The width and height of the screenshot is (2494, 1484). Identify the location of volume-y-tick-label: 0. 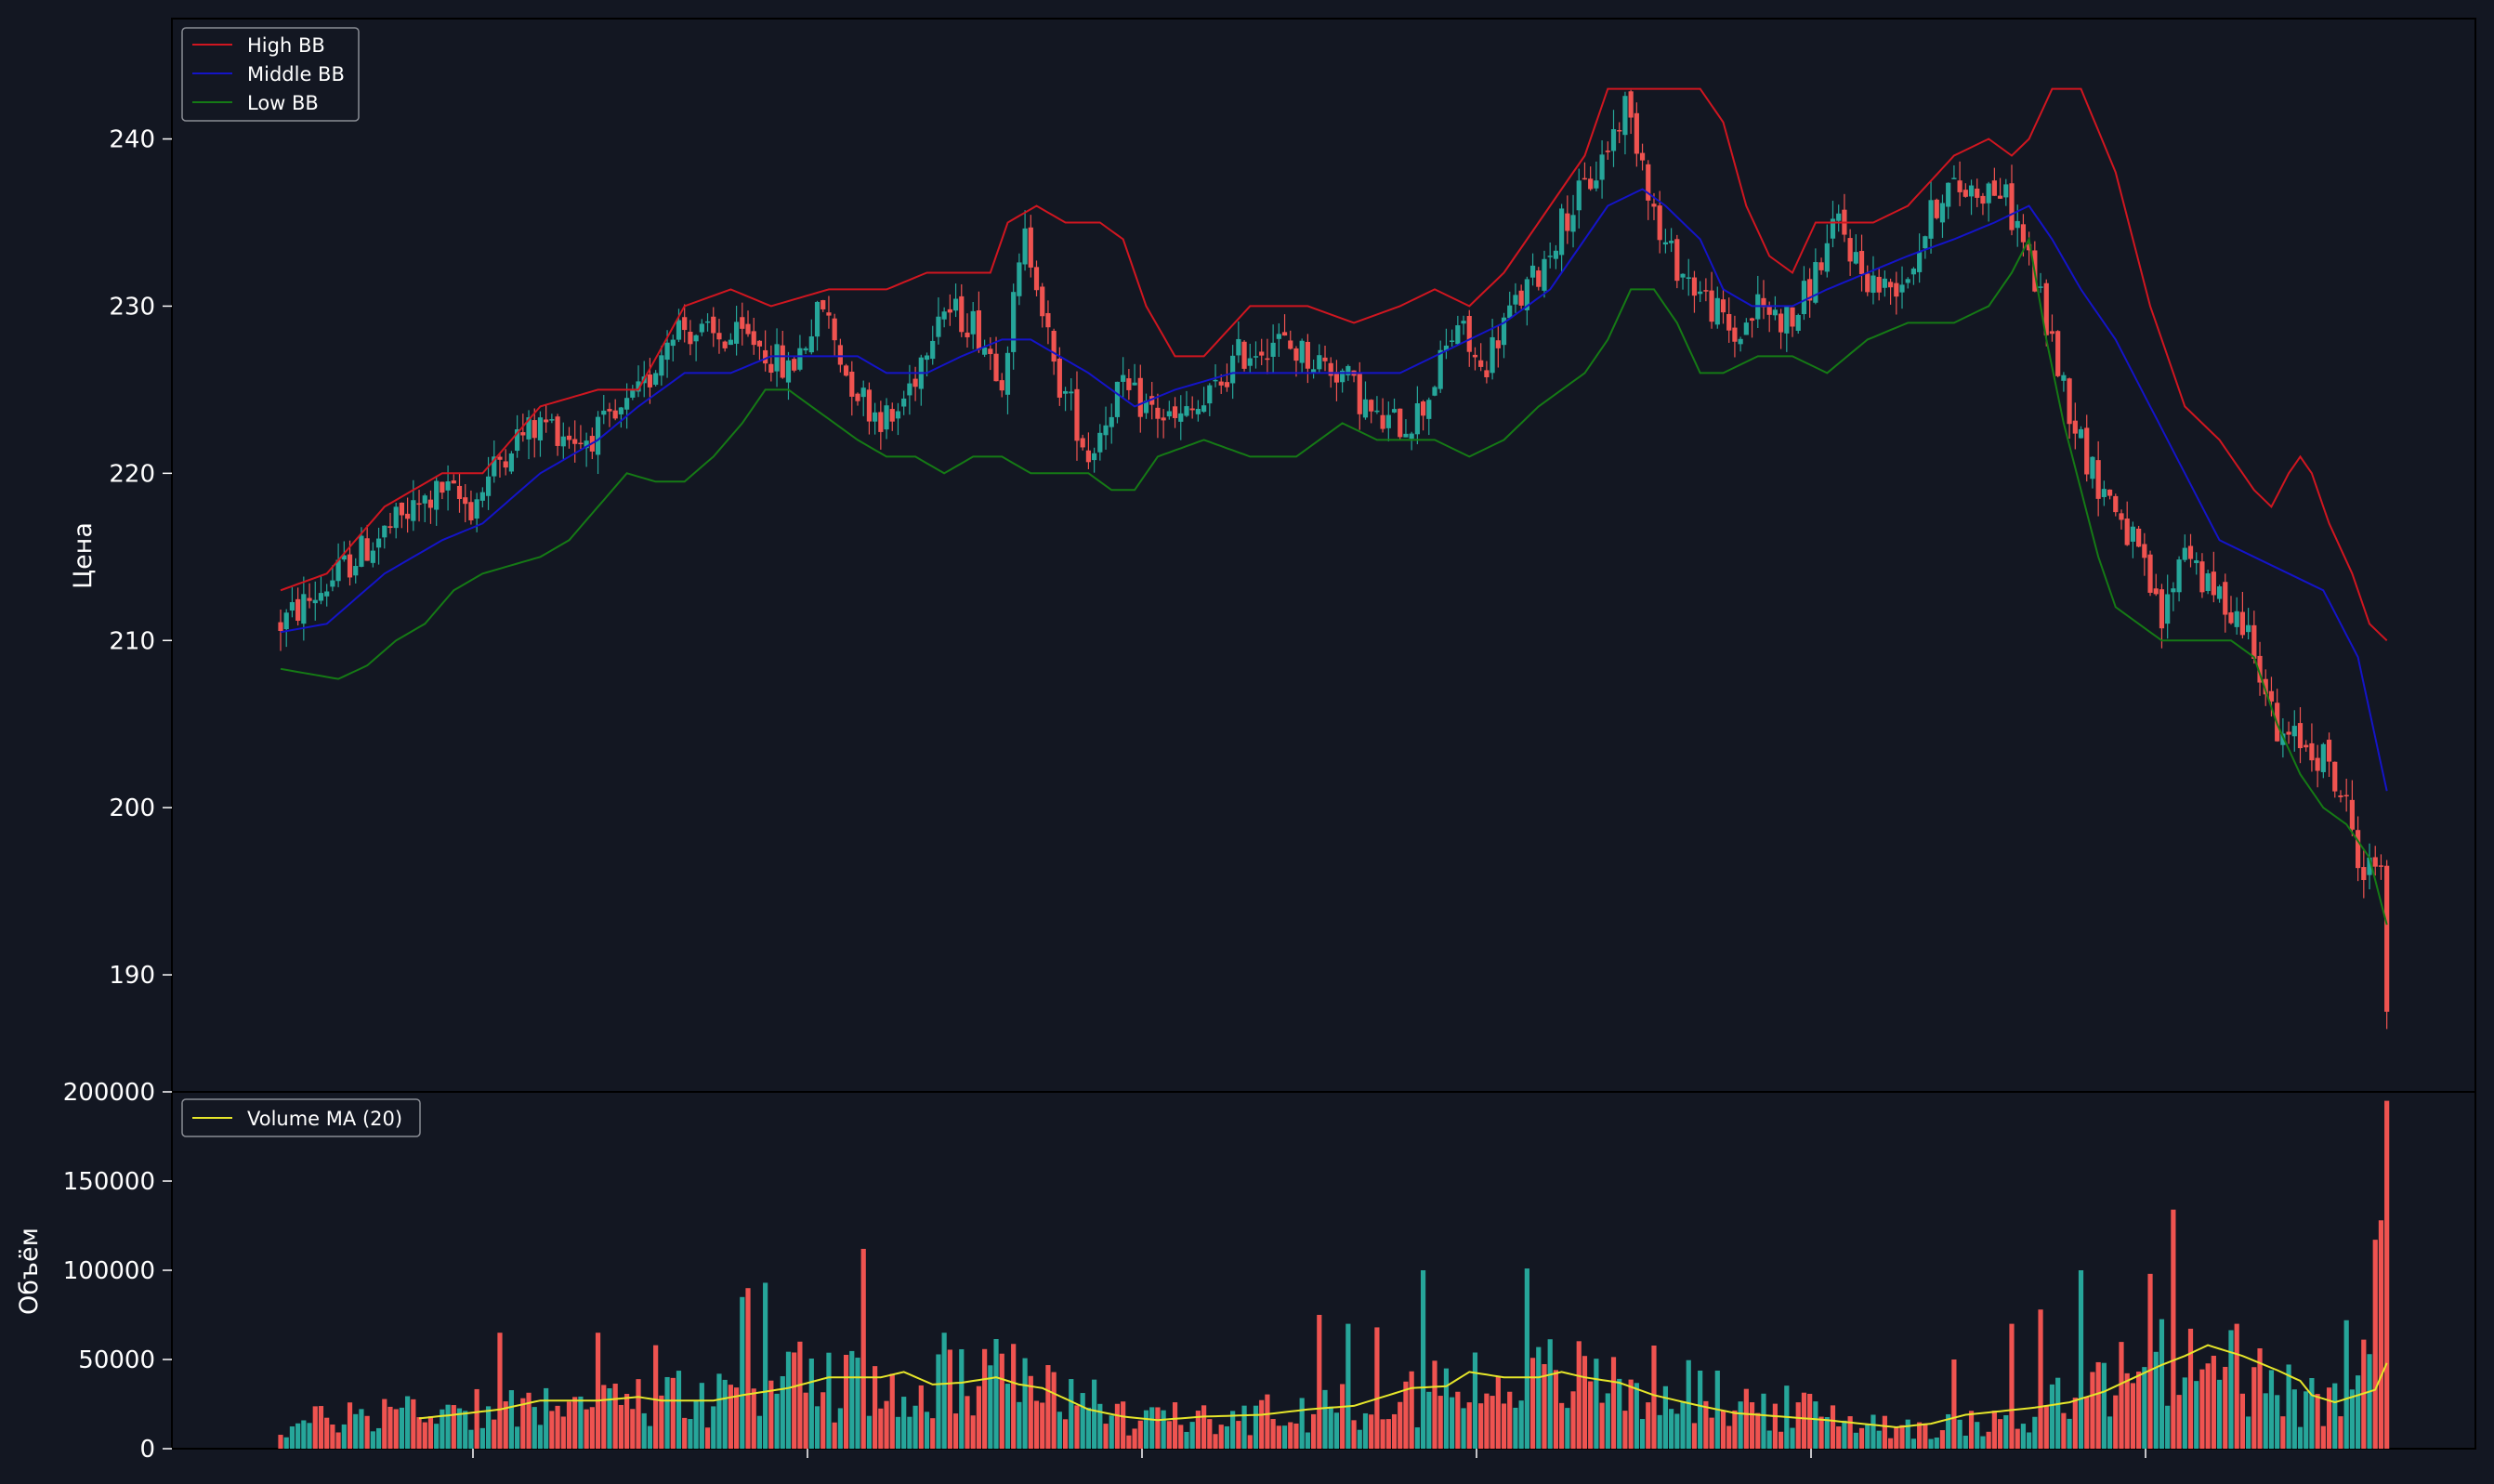
(147, 1450).